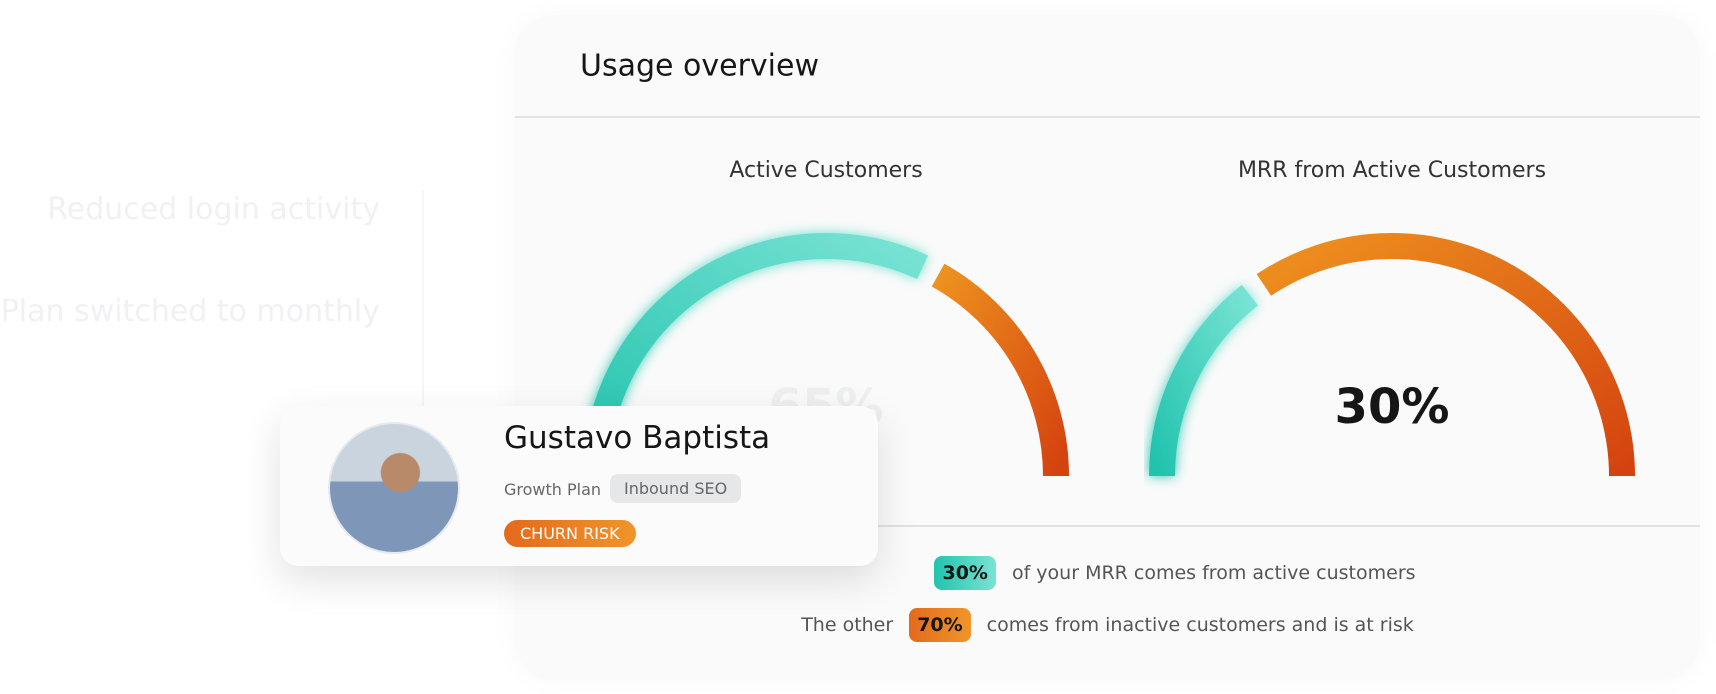  I want to click on summary-badge: 30%, so click(965, 573).